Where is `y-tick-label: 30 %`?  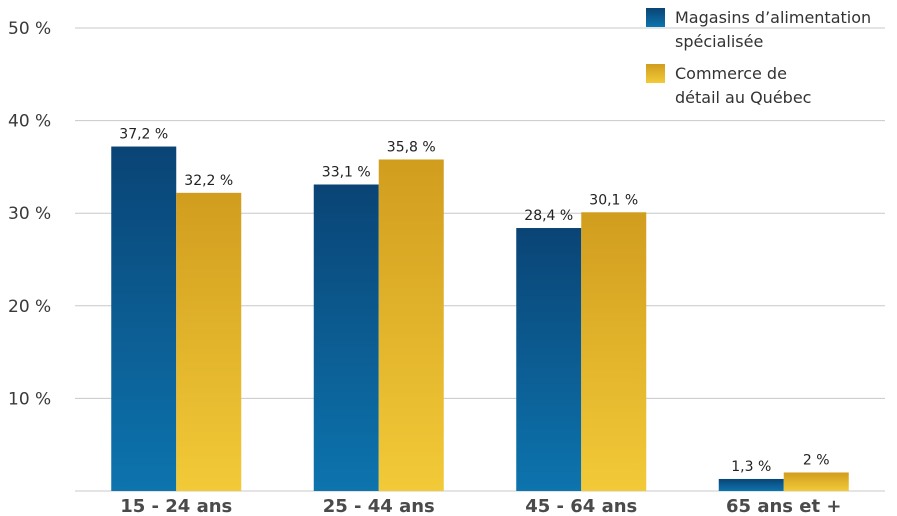
y-tick-label: 30 % is located at coordinates (29, 214).